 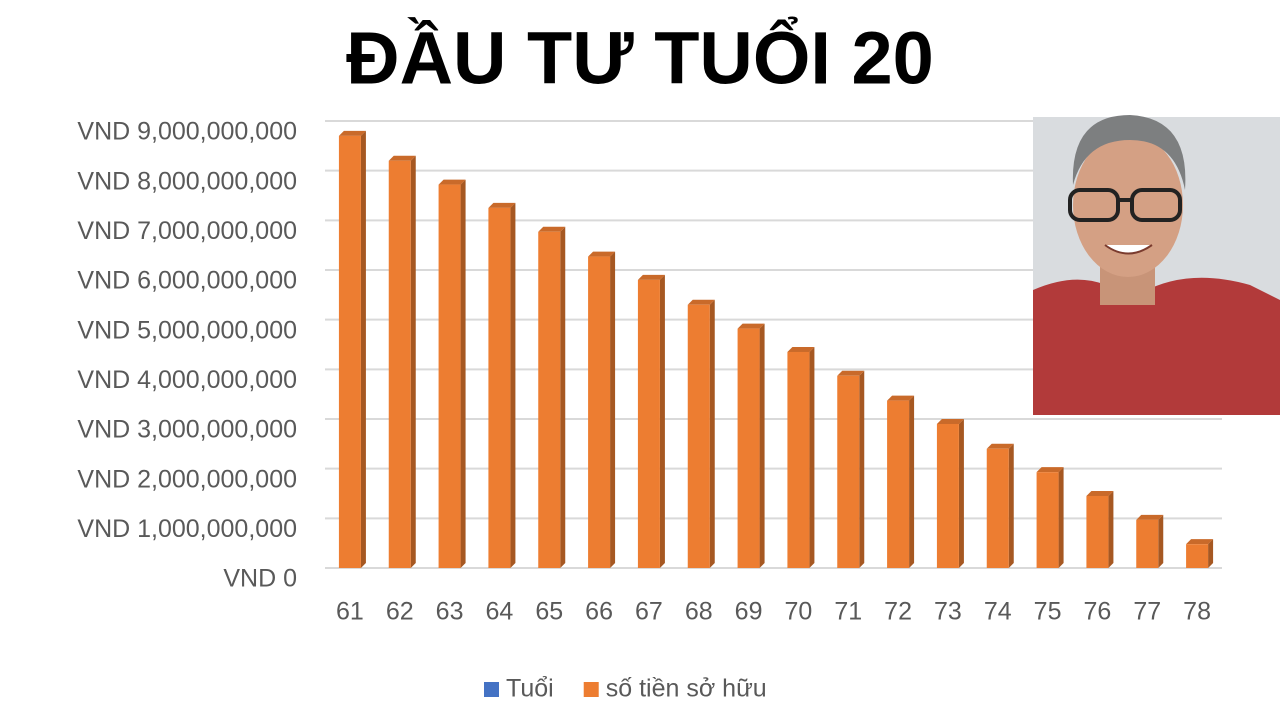 I want to click on y-tick-label: VND 9,000,000,000, so click(x=187, y=132).